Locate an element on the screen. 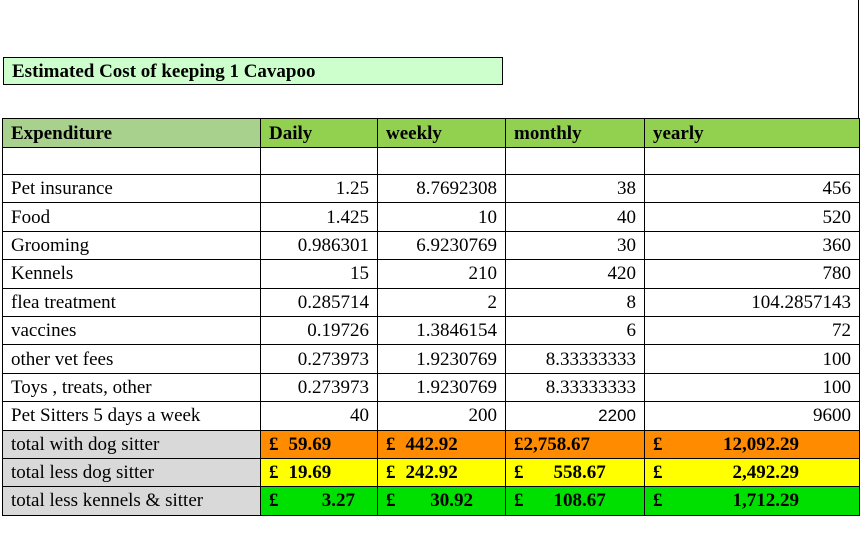 The width and height of the screenshot is (860, 543). daily-cell: 1.425 is located at coordinates (319, 217).